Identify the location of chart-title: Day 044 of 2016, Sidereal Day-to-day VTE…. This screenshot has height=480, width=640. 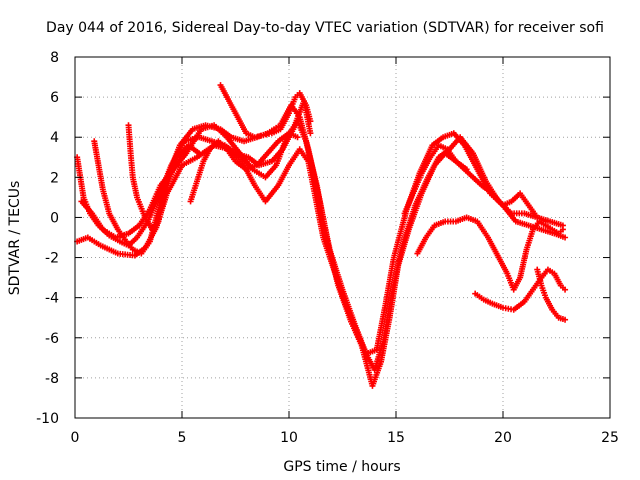
(325, 28).